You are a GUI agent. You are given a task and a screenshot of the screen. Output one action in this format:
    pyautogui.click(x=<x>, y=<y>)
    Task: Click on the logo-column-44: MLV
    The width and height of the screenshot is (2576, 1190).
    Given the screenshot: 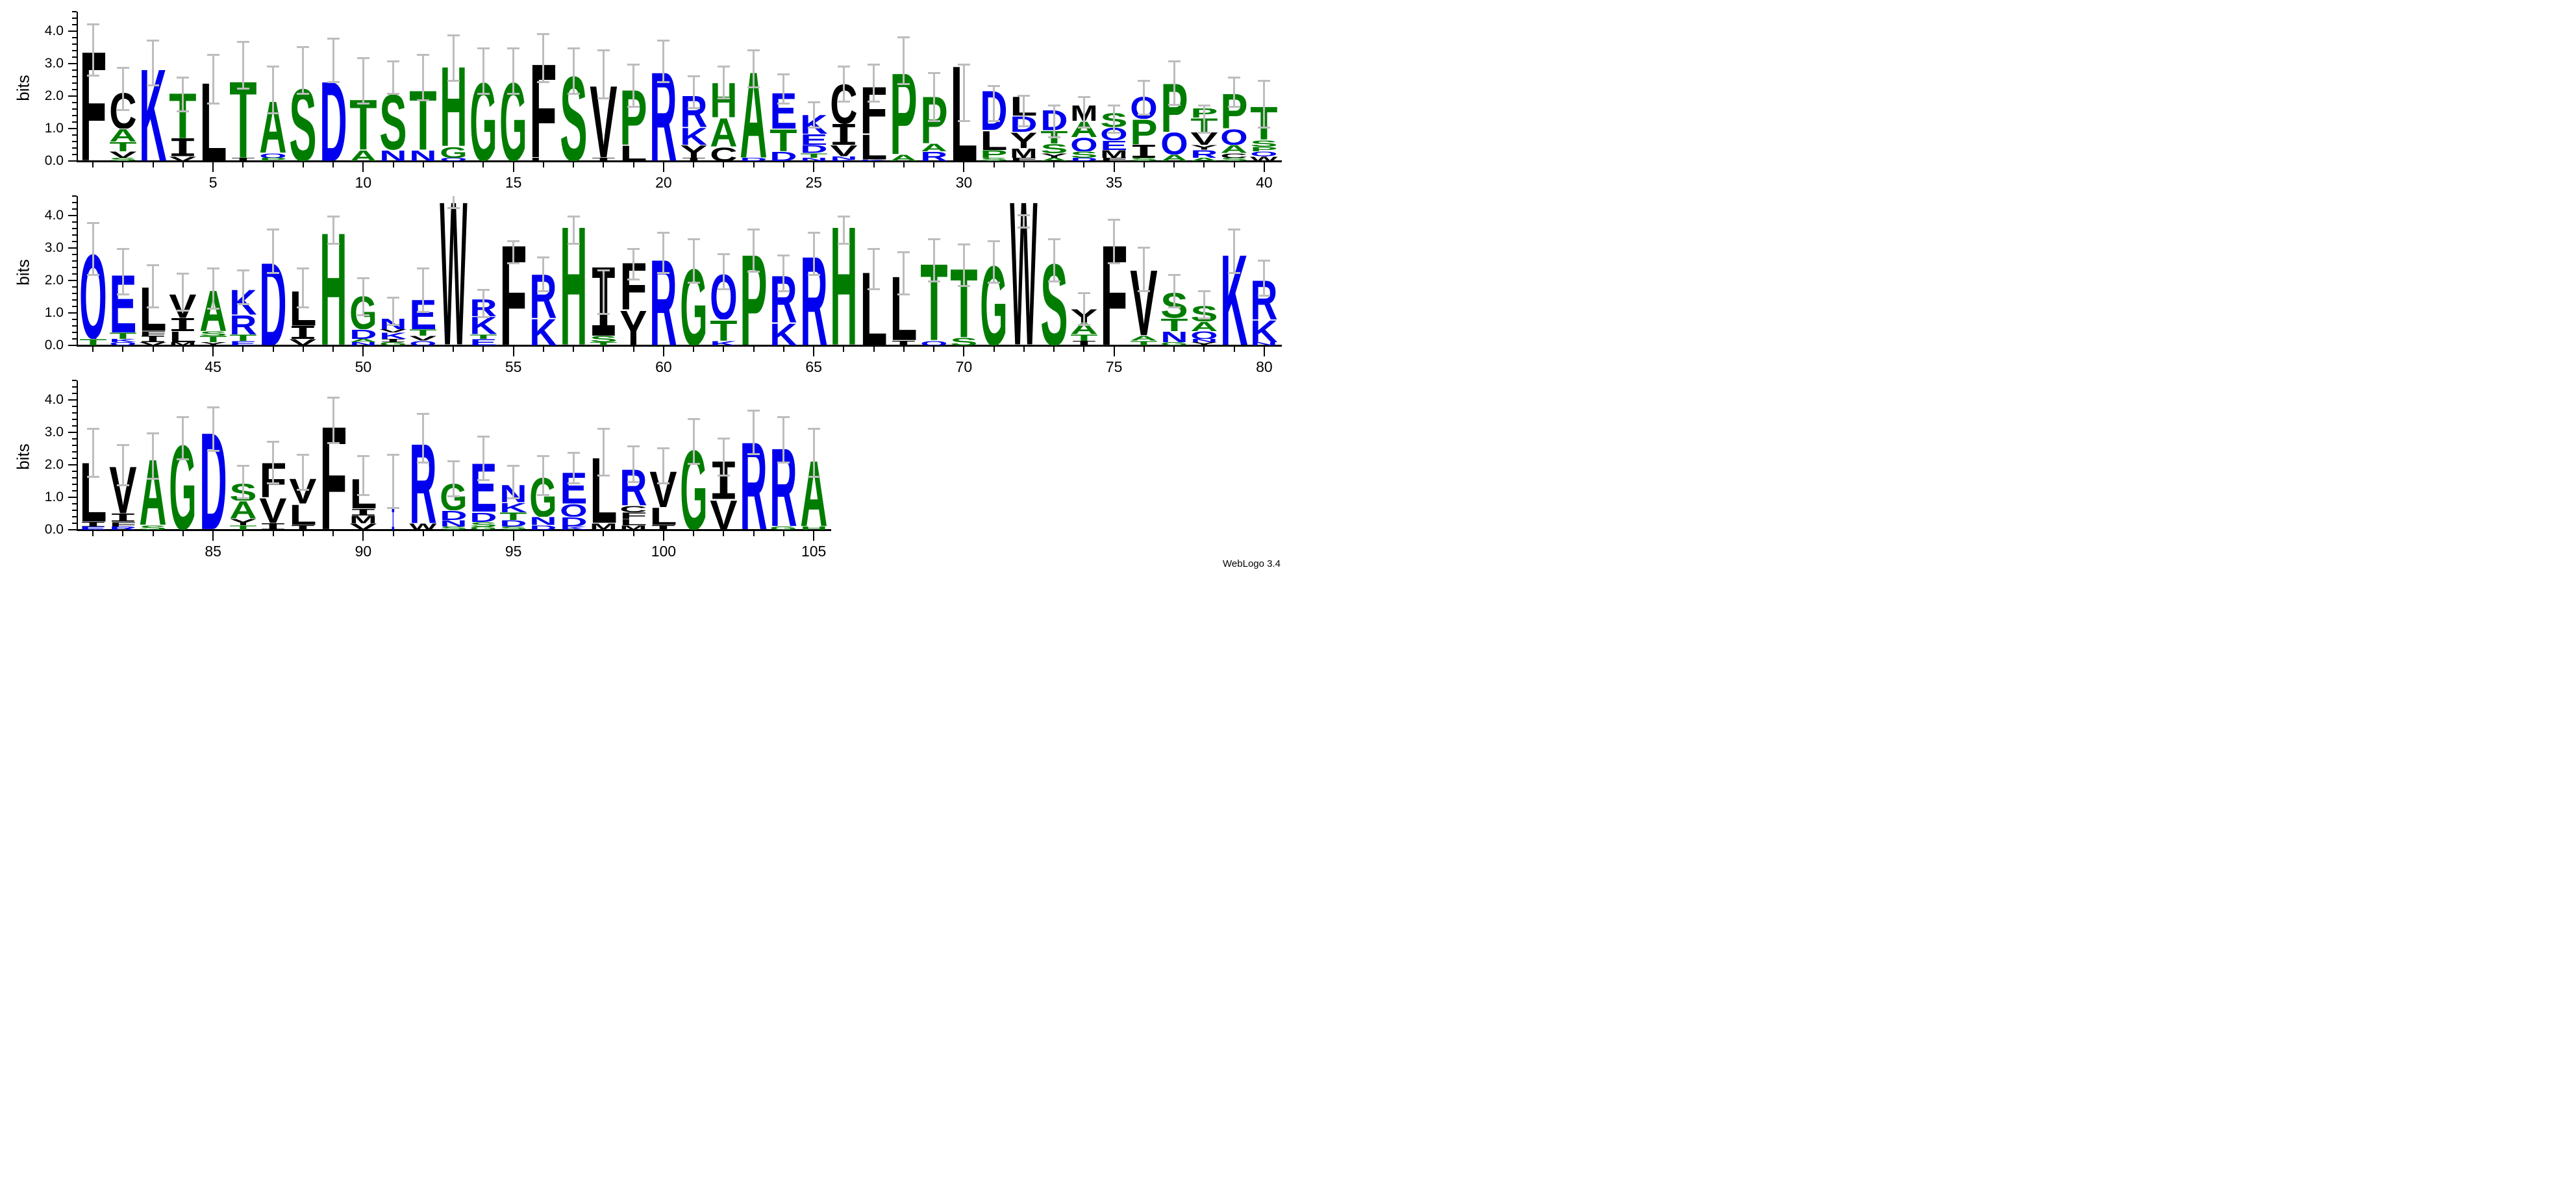 What is the action you would take?
    pyautogui.click(x=183, y=270)
    